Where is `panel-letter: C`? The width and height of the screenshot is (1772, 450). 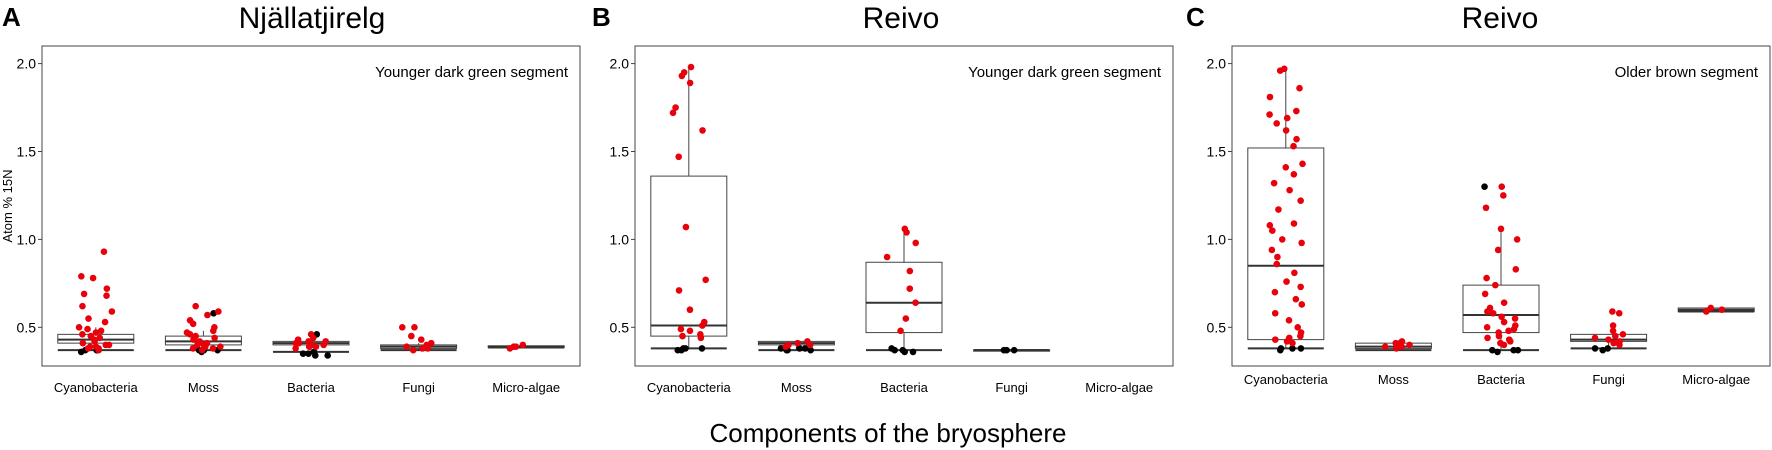 panel-letter: C is located at coordinates (1195, 17).